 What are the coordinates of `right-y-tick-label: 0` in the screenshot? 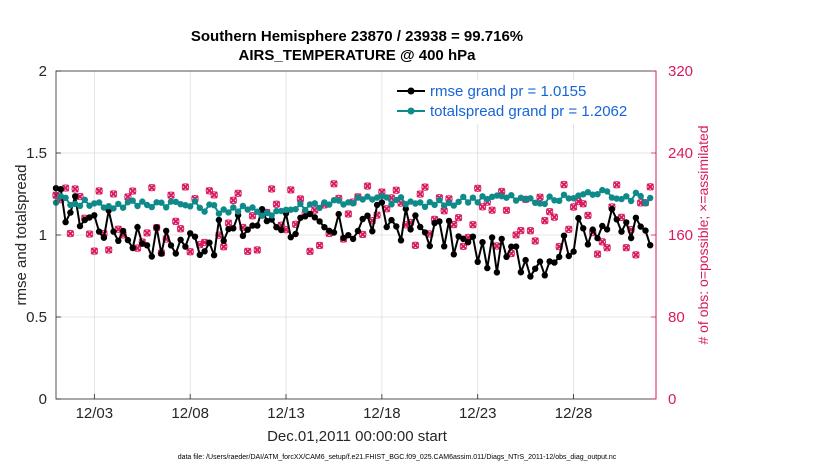 It's located at (672, 399).